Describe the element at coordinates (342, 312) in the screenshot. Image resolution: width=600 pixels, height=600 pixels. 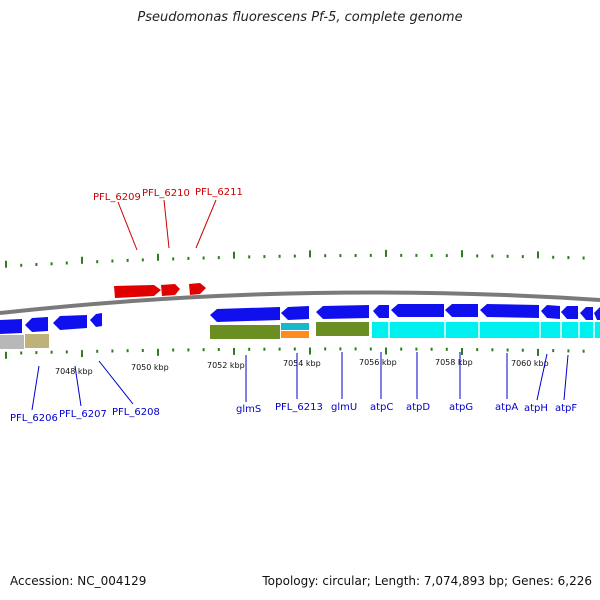
I see `gene-glmU` at that location.